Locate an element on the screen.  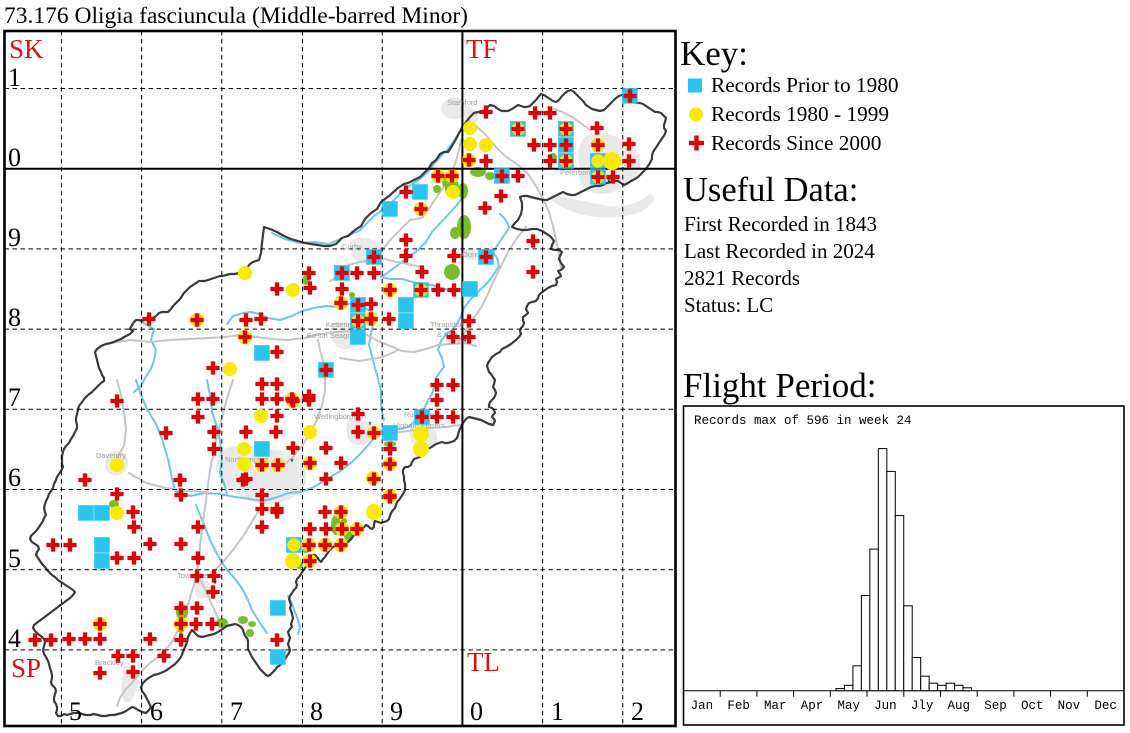
svg-text: Records Prior to 1980 is located at coordinates (805, 85).